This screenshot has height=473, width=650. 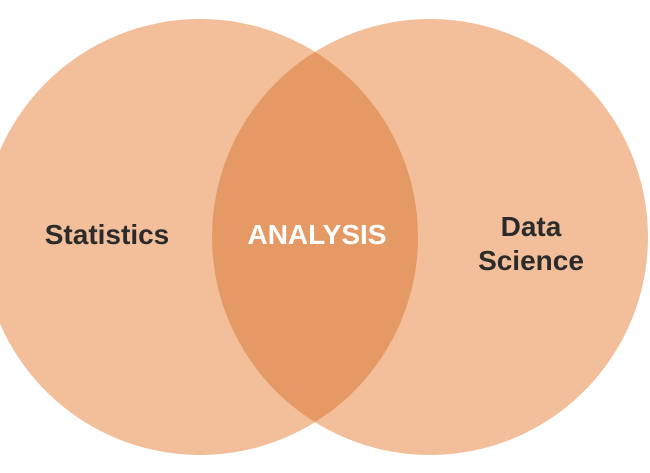 What do you see at coordinates (107, 234) in the screenshot?
I see `label-statistics: Statistics` at bounding box center [107, 234].